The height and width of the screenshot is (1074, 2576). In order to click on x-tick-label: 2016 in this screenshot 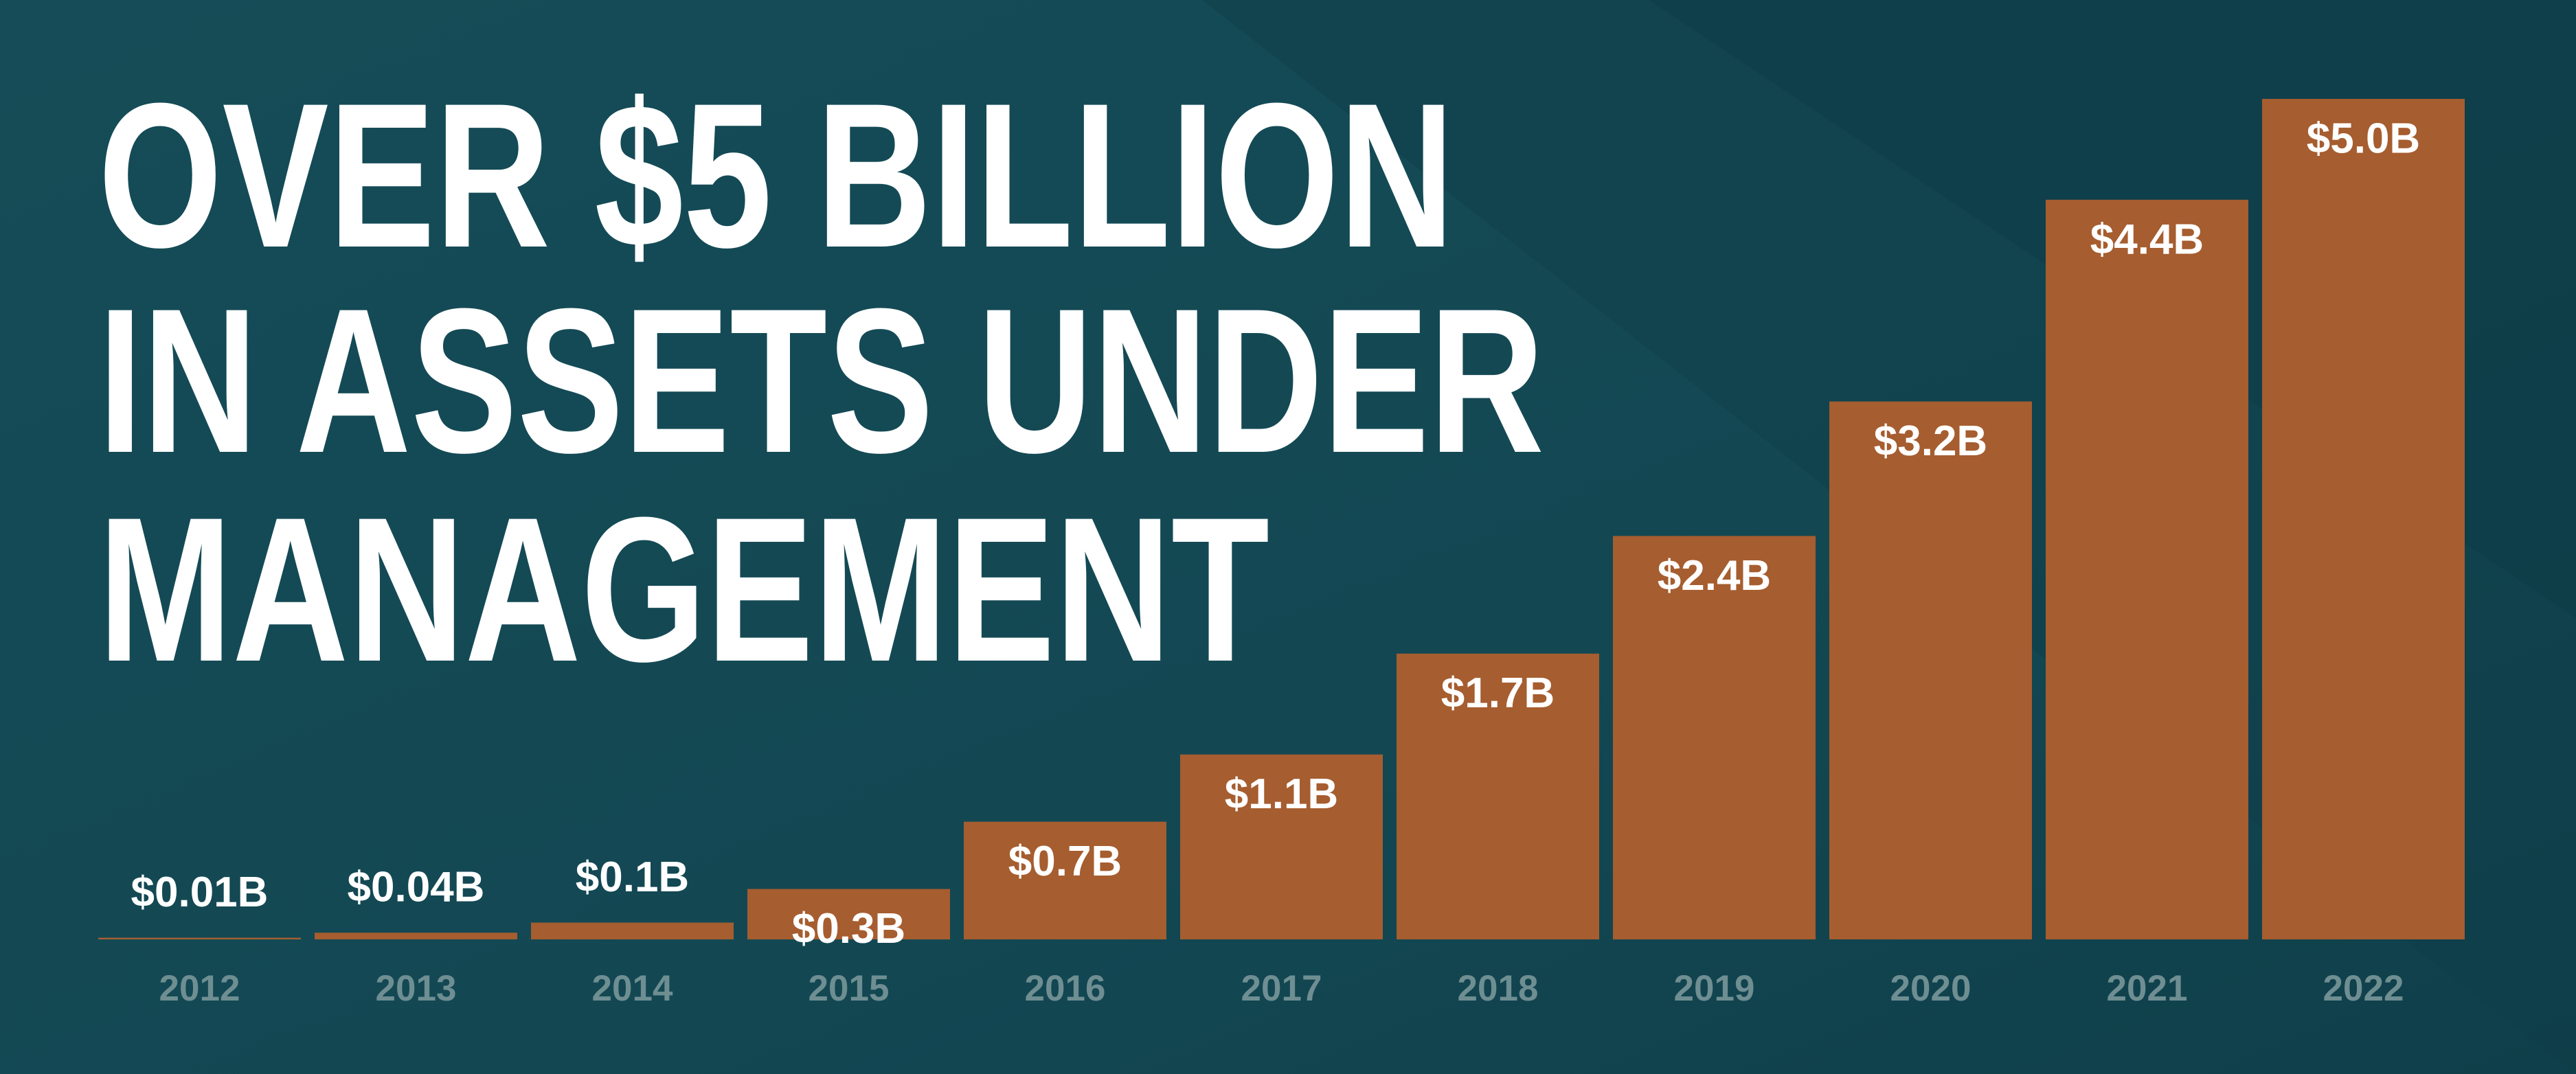, I will do `click(1065, 988)`.